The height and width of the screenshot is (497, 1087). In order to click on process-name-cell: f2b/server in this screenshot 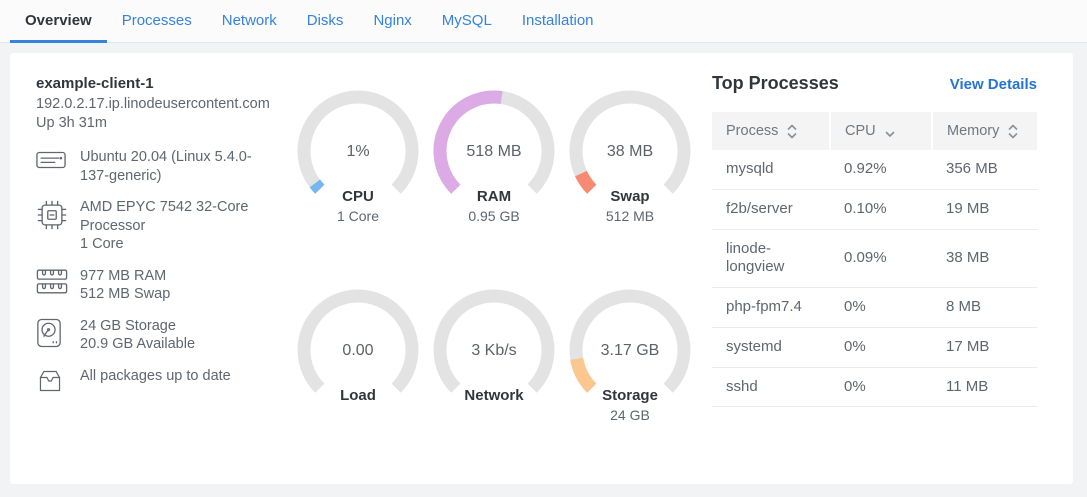, I will do `click(771, 209)`.